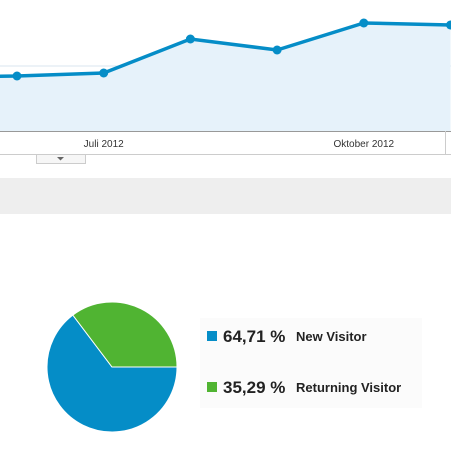 This screenshot has width=451, height=470. Describe the element at coordinates (225, 196) in the screenshot. I see `separator-band` at that location.